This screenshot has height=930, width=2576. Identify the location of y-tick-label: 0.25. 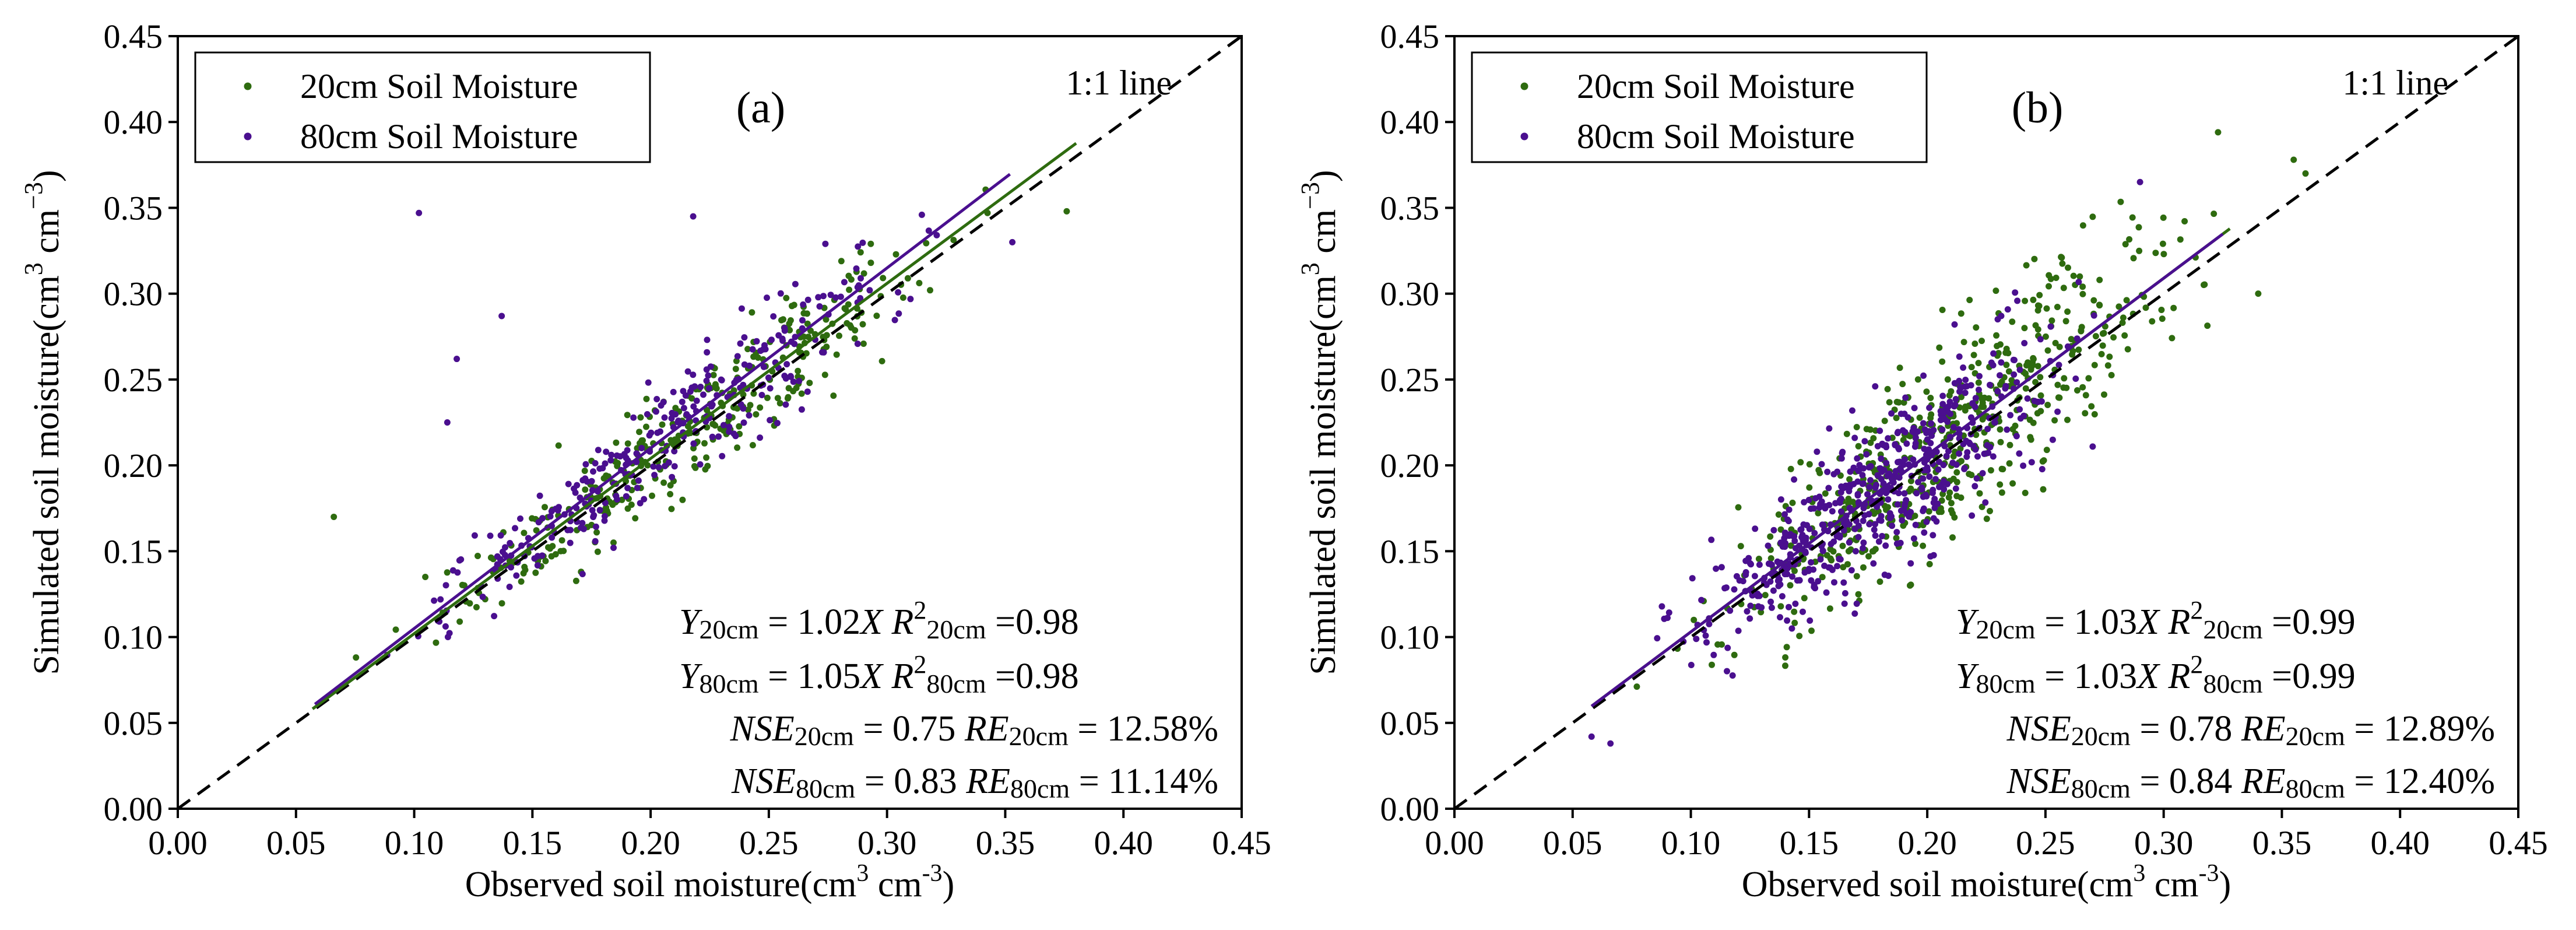
(133, 380).